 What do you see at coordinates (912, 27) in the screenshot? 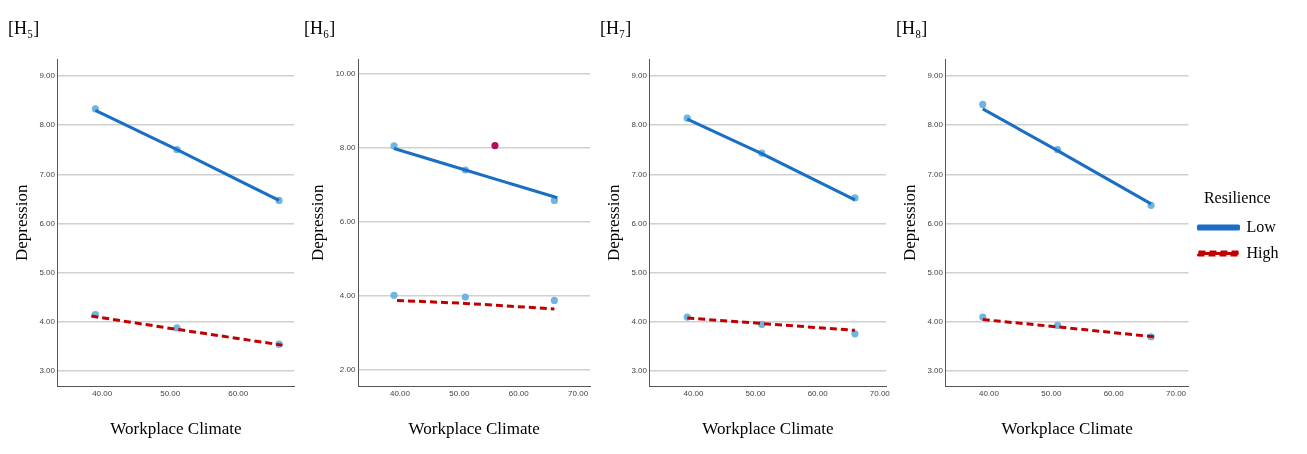
I see `chart-title: [H₈]` at bounding box center [912, 27].